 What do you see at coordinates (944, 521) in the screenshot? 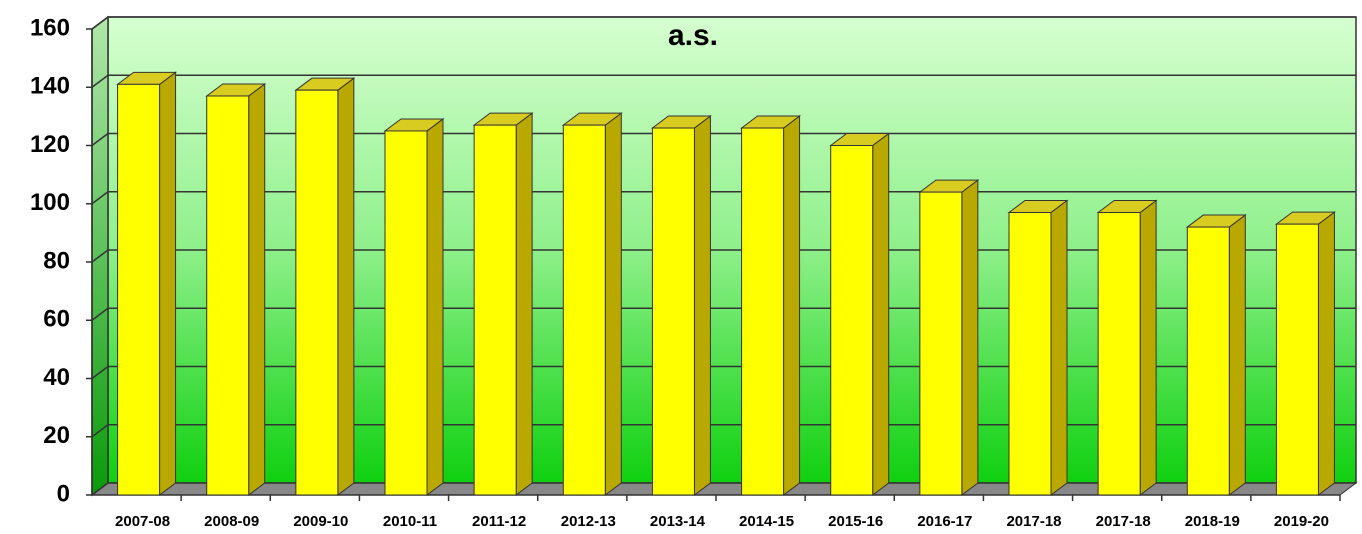
I see `x-tick-label: 2016-17` at bounding box center [944, 521].